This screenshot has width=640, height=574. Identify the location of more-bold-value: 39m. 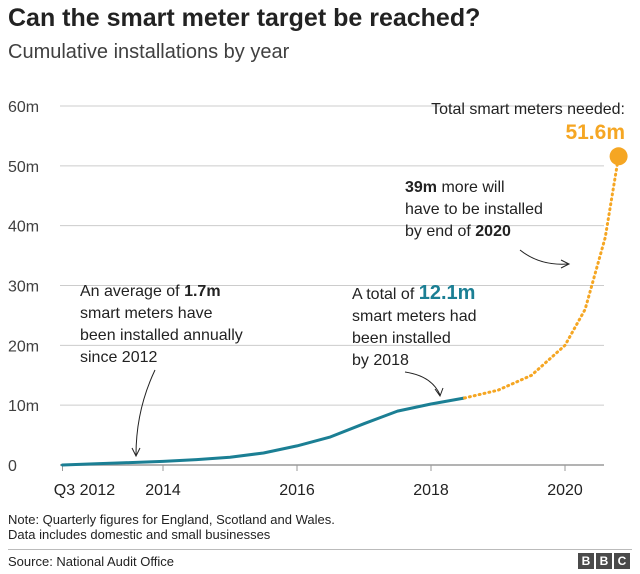
(421, 187).